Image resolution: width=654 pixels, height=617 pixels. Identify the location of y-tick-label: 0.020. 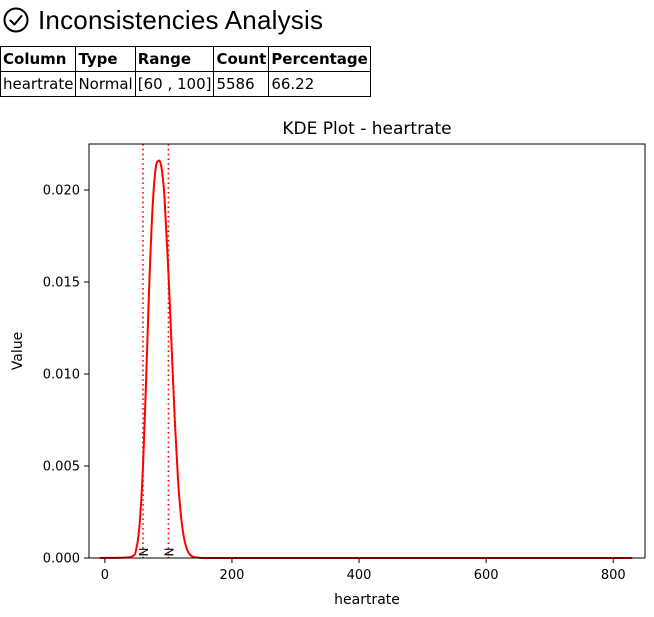
(61, 191).